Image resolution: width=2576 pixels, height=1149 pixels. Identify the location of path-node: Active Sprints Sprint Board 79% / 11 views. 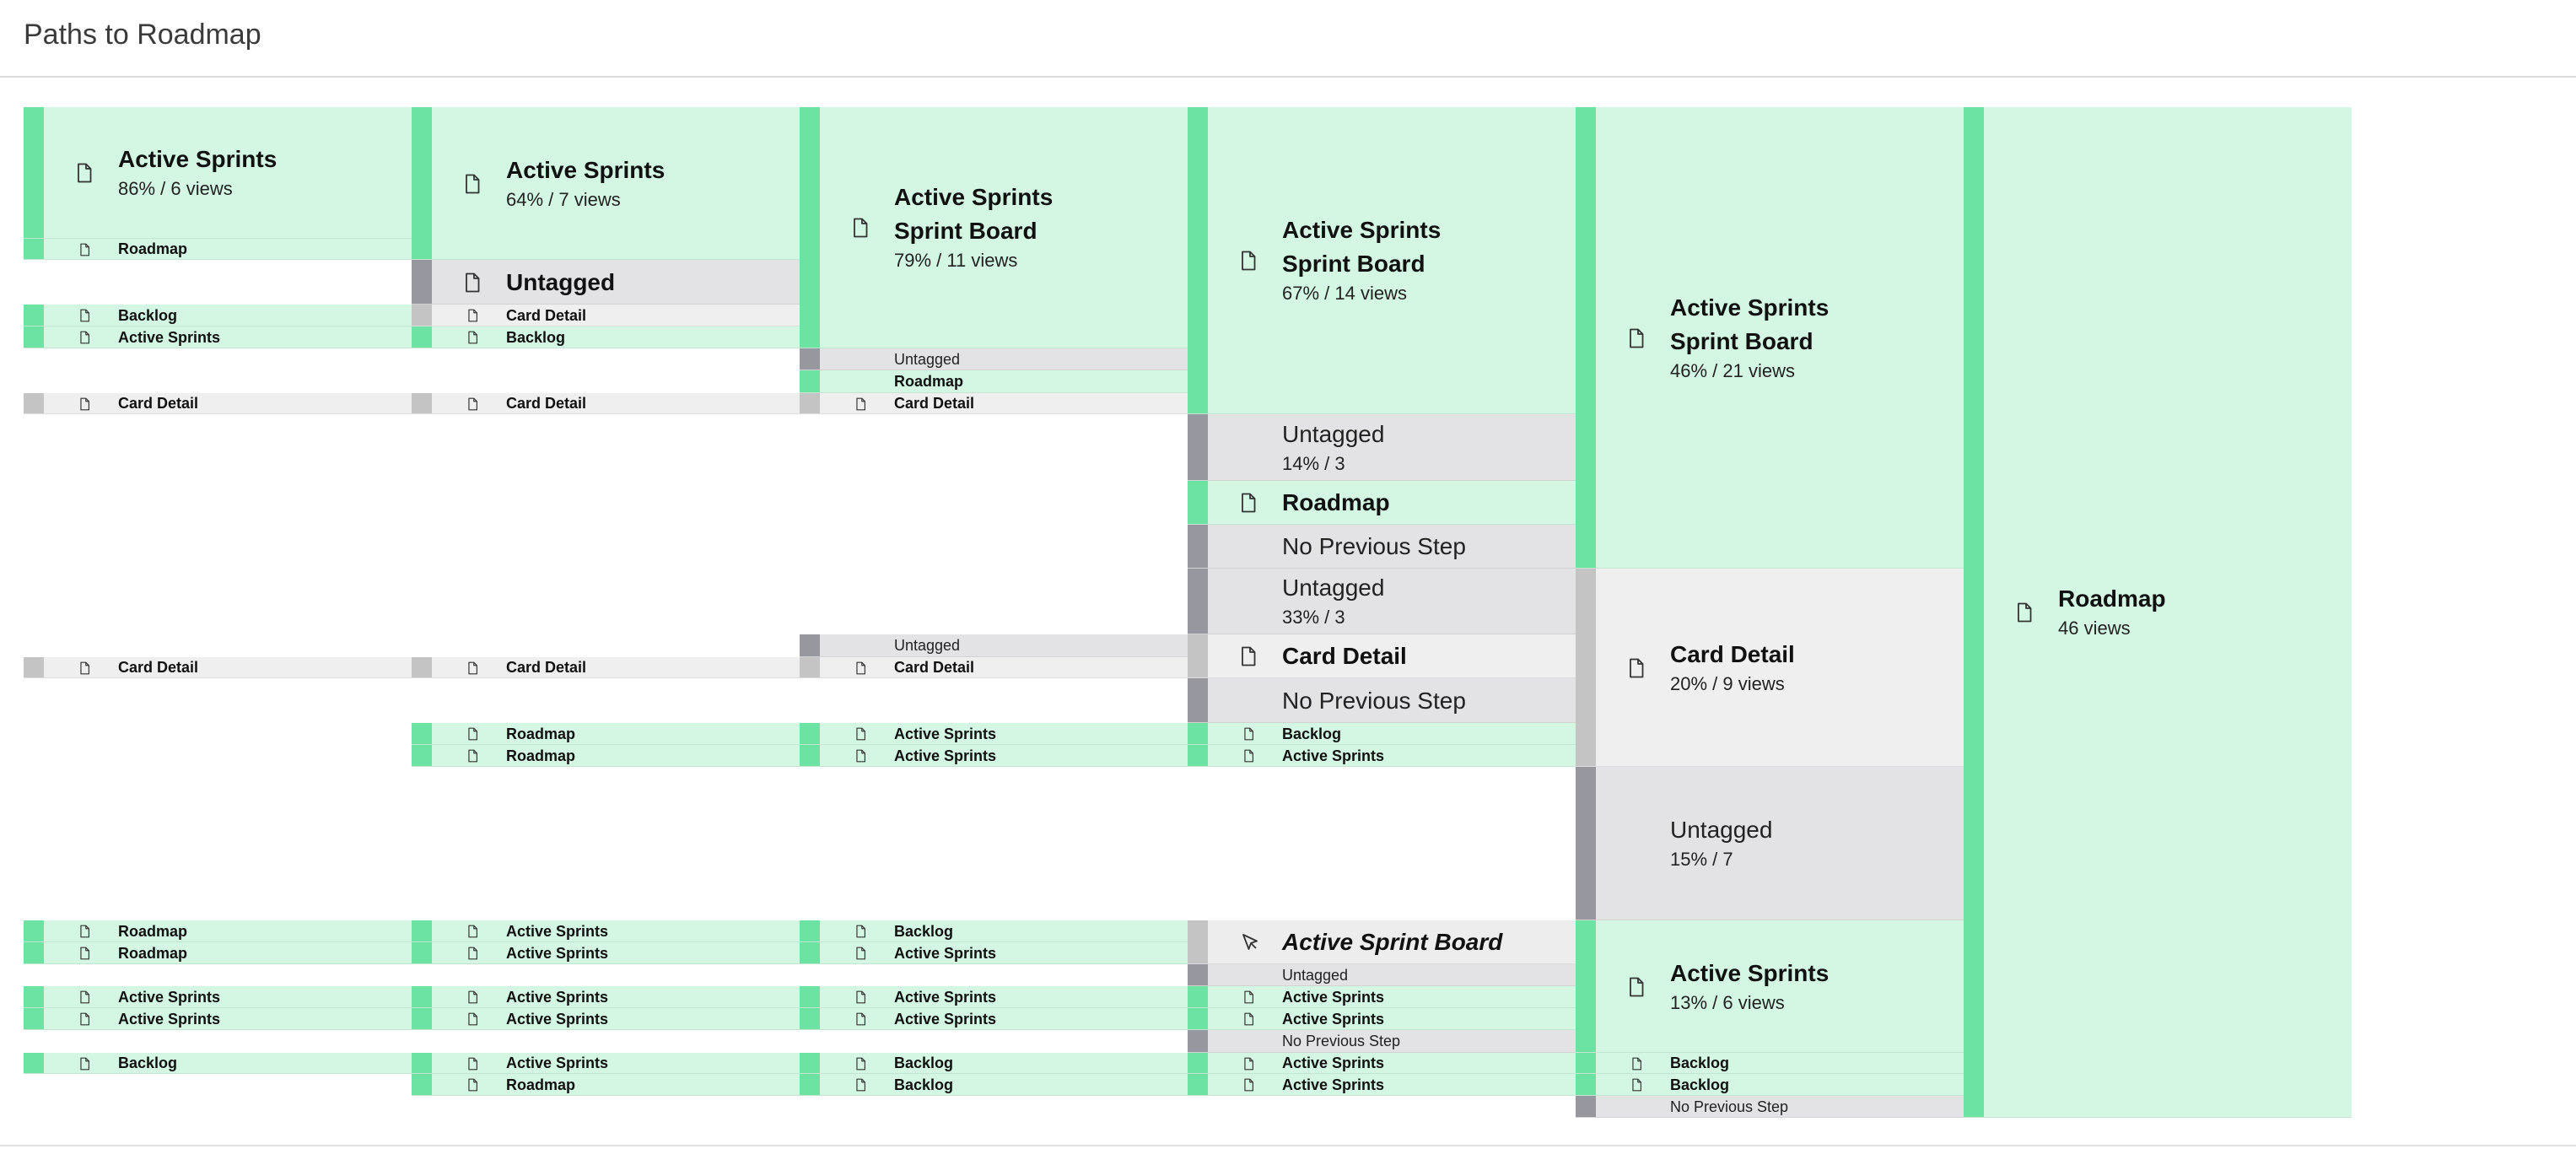
(994, 227).